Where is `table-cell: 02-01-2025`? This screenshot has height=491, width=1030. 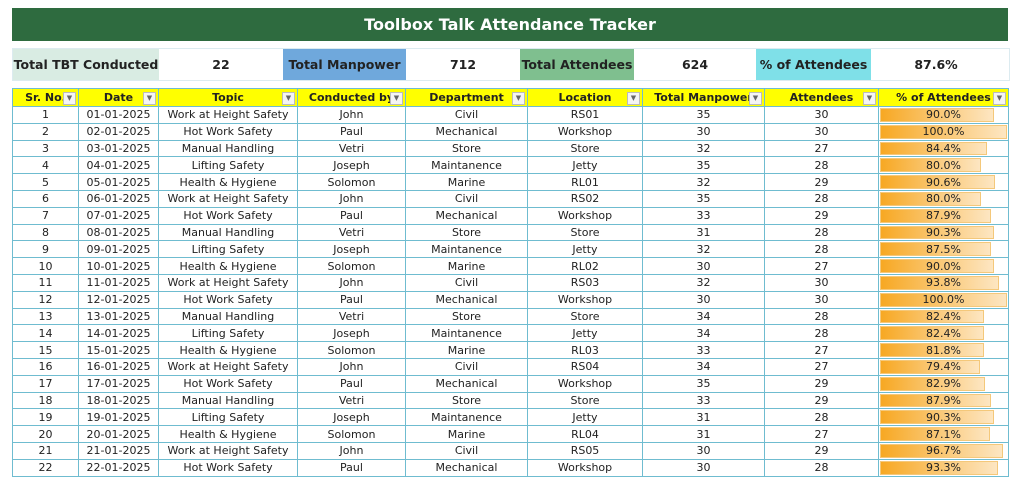
table-cell: 02-01-2025 is located at coordinates (118, 131).